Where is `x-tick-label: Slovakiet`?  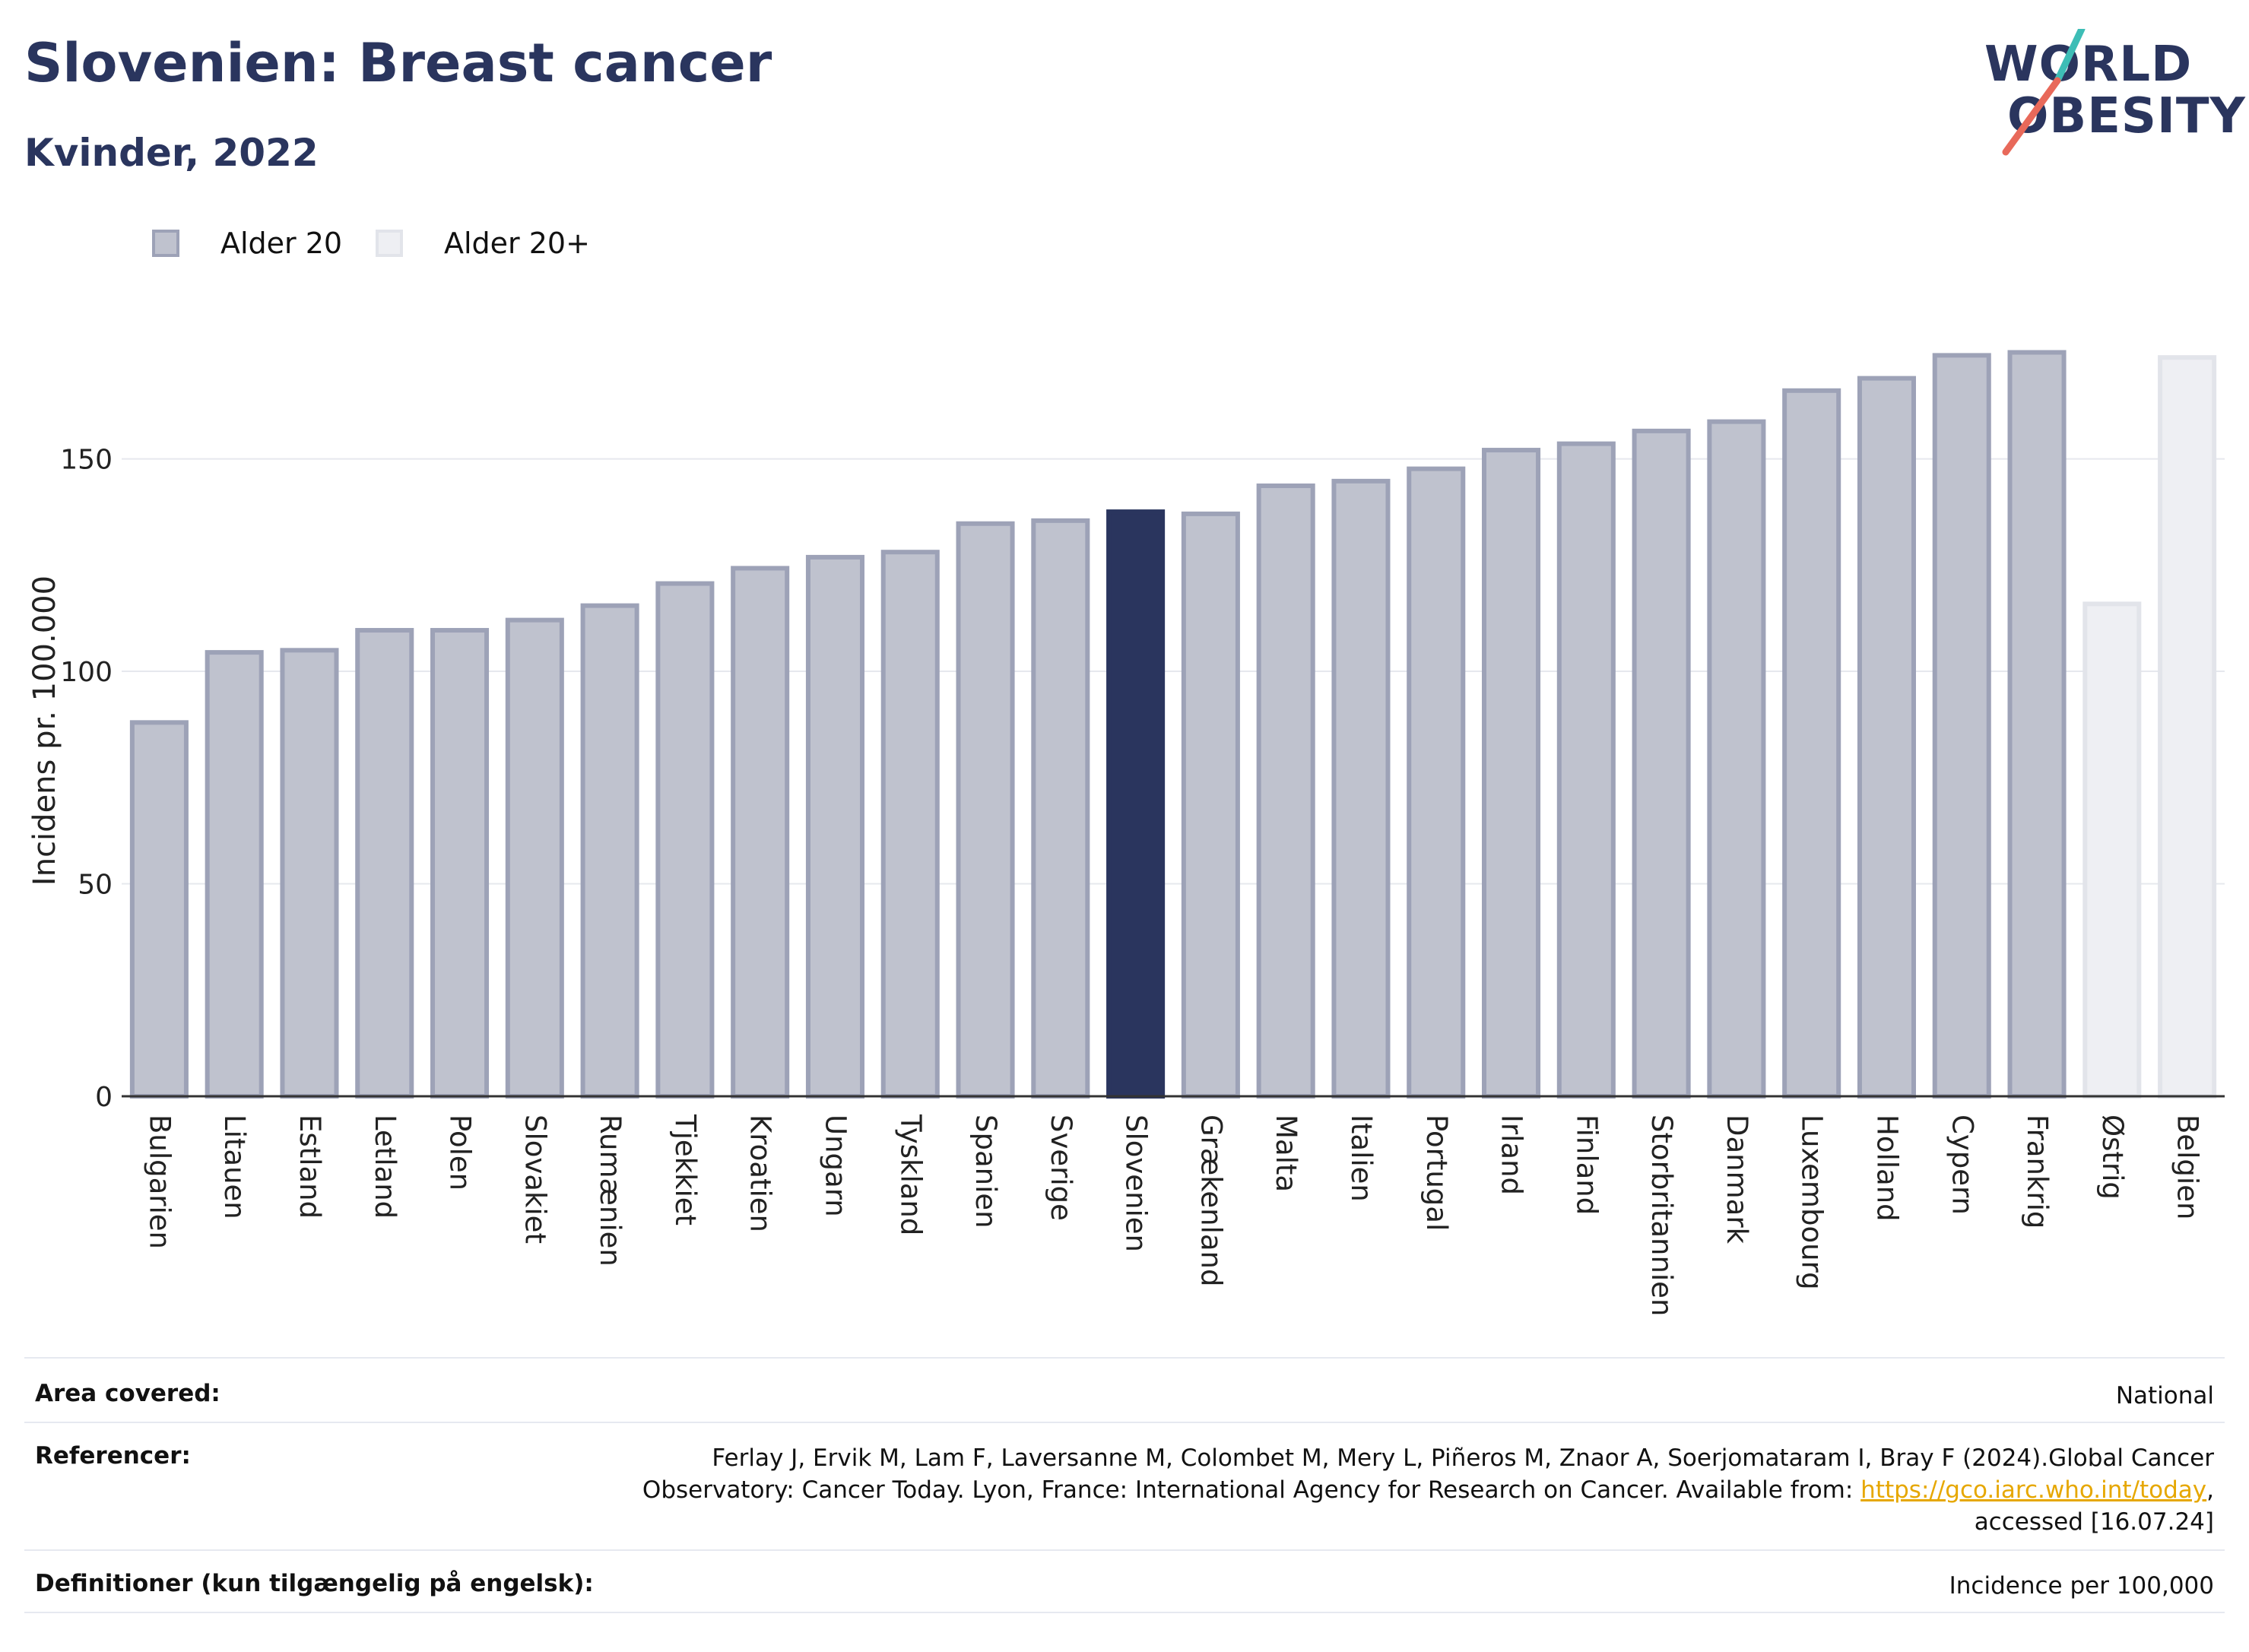 x-tick-label: Slovakiet is located at coordinates (535, 1179).